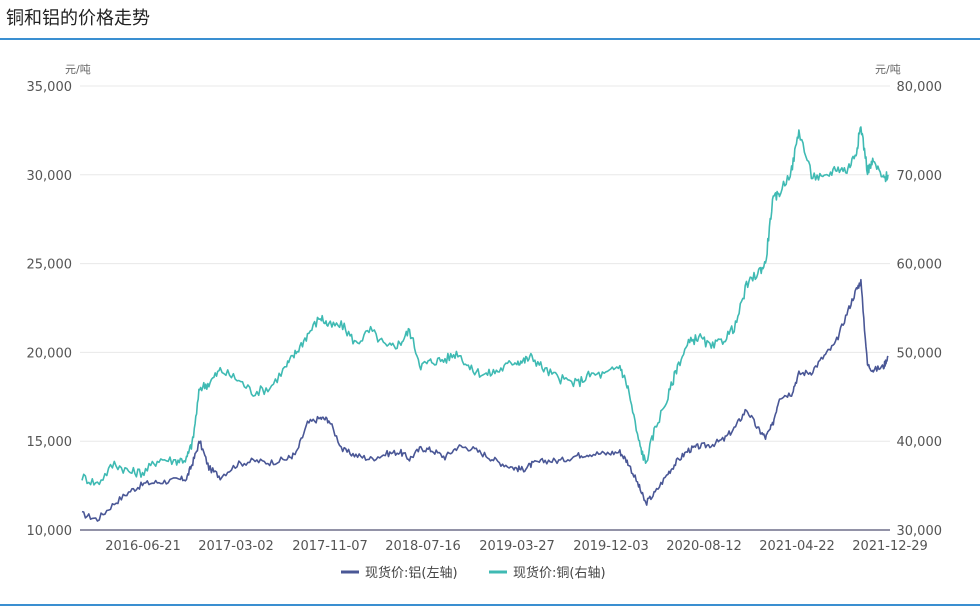 The width and height of the screenshot is (980, 609). I want to click on x-tick-label: 2021-04-22, so click(797, 546).